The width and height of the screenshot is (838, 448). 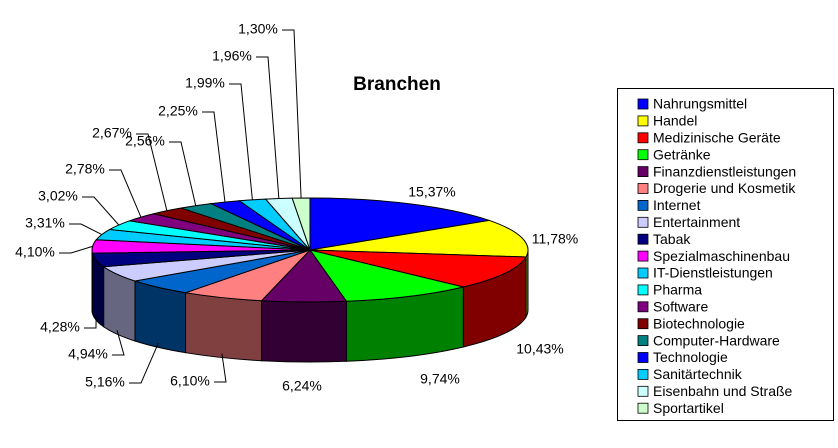 I want to click on legend-label: Getränke, so click(x=682, y=154).